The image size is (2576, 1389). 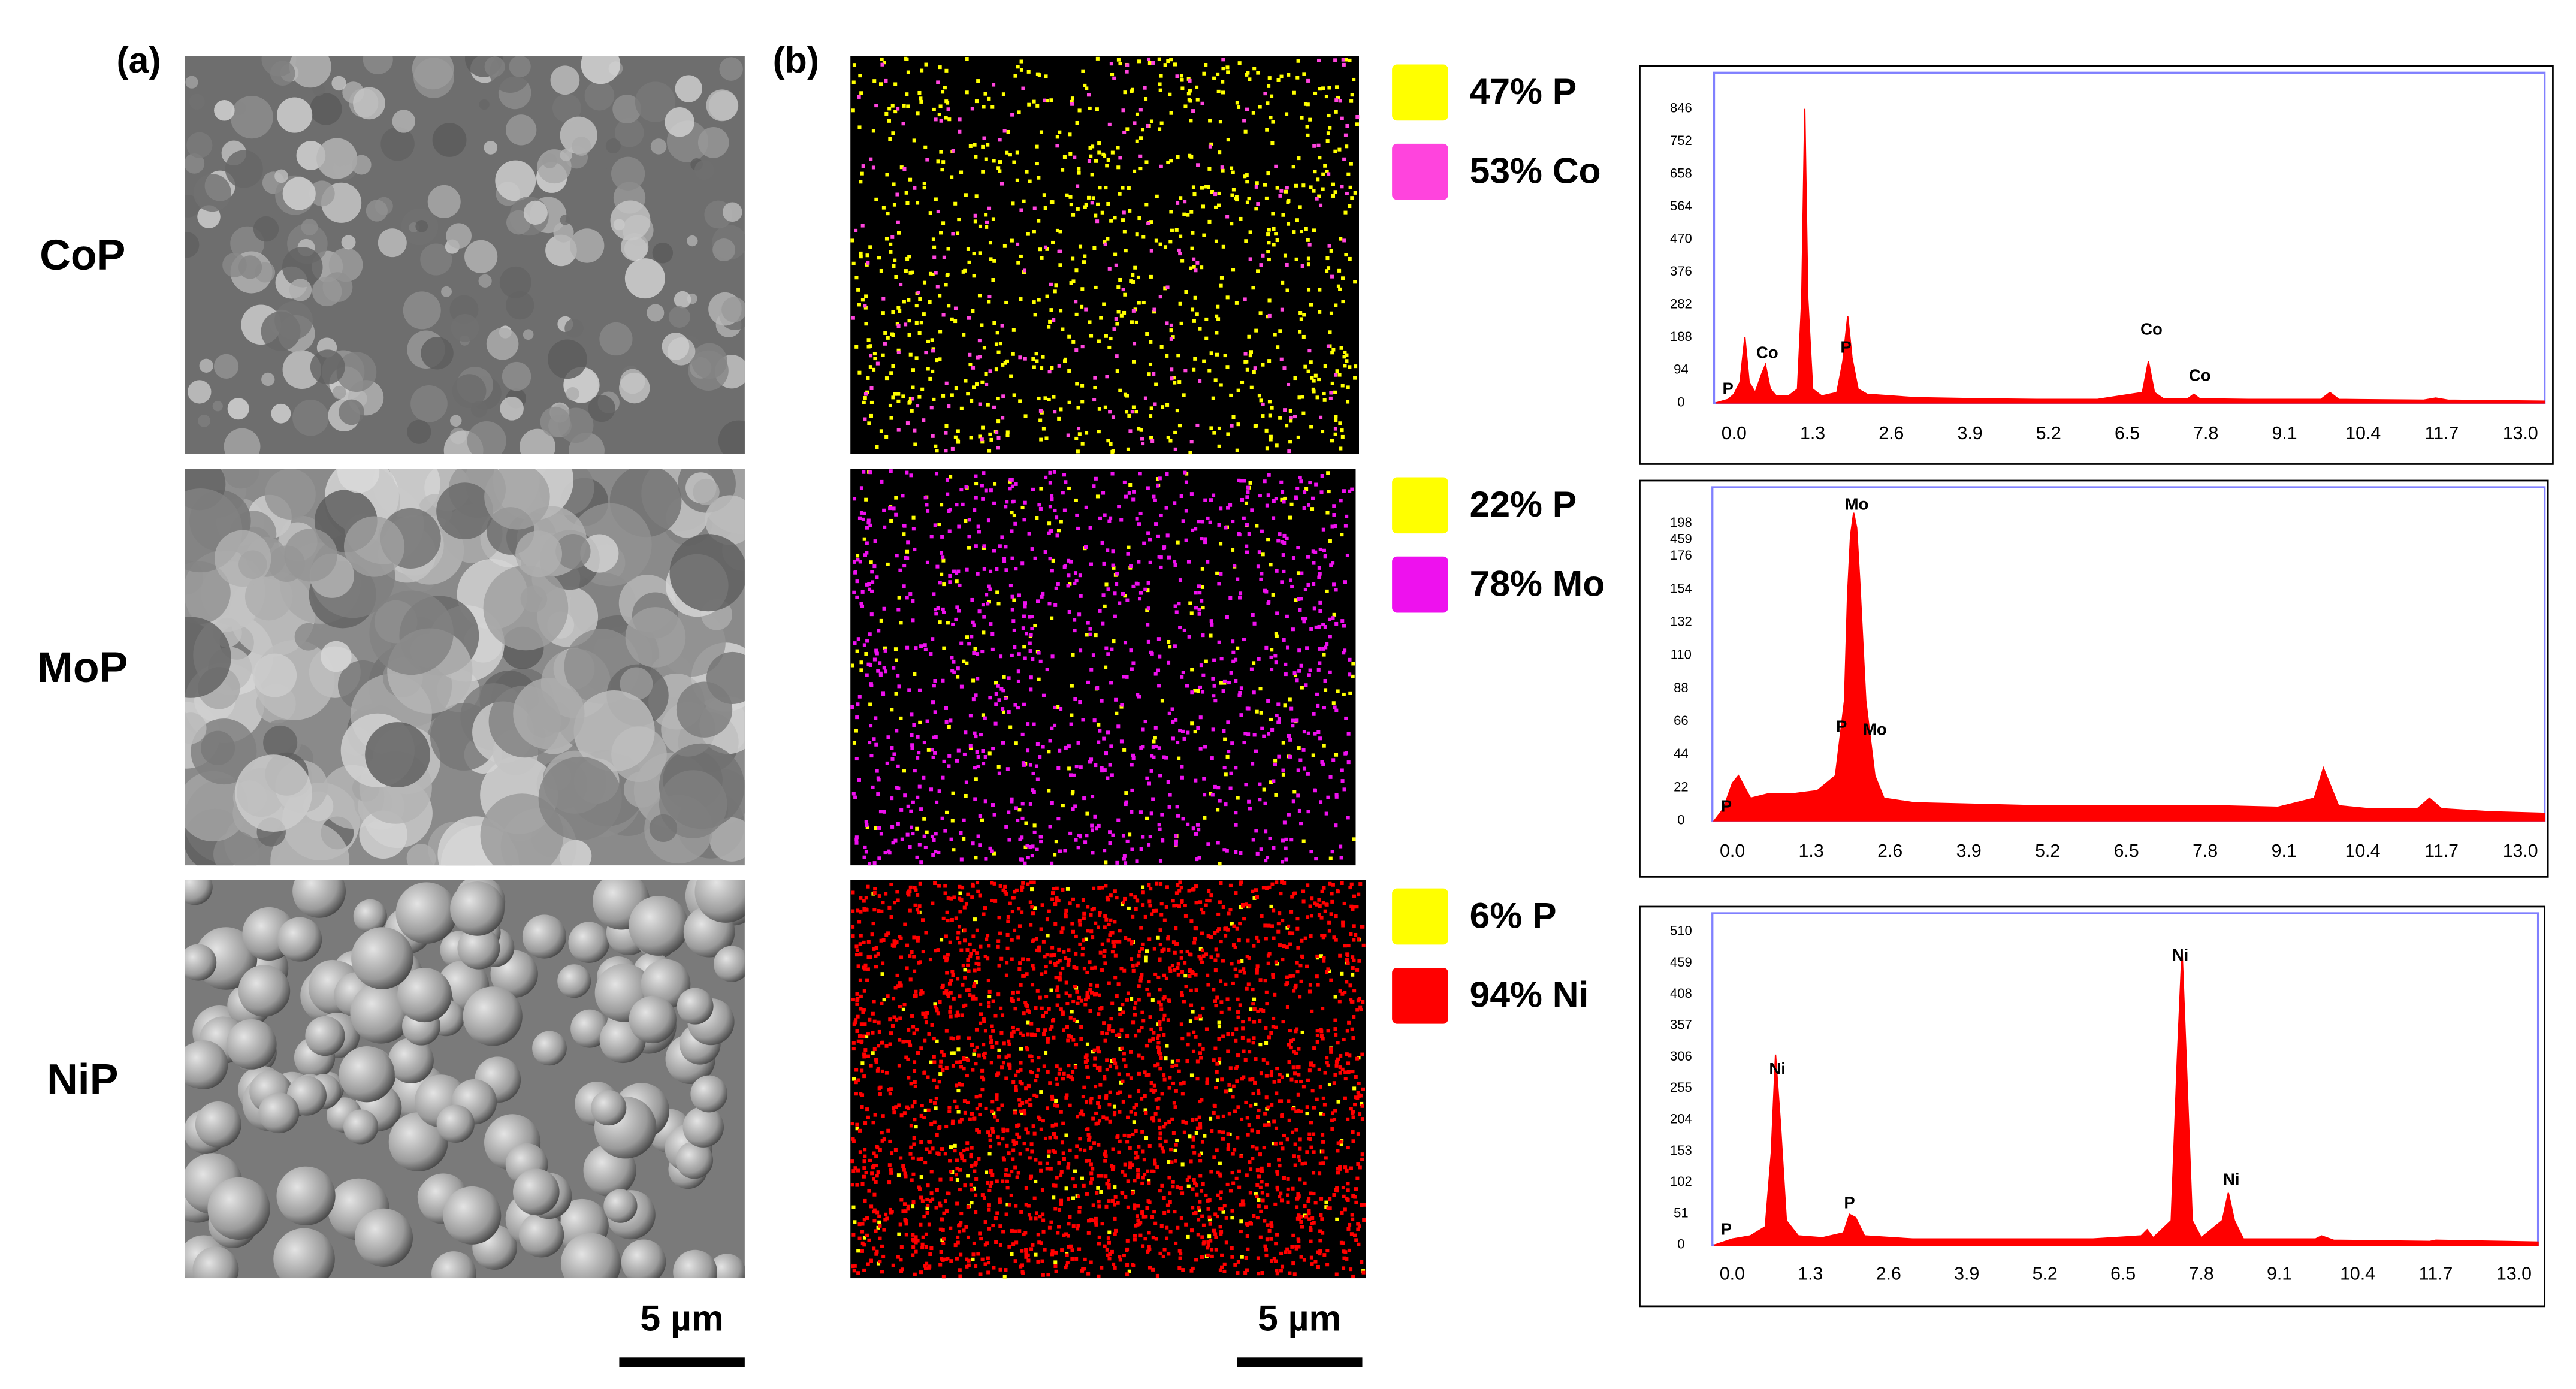 What do you see at coordinates (139, 60) in the screenshot?
I see `panel-label: (a)` at bounding box center [139, 60].